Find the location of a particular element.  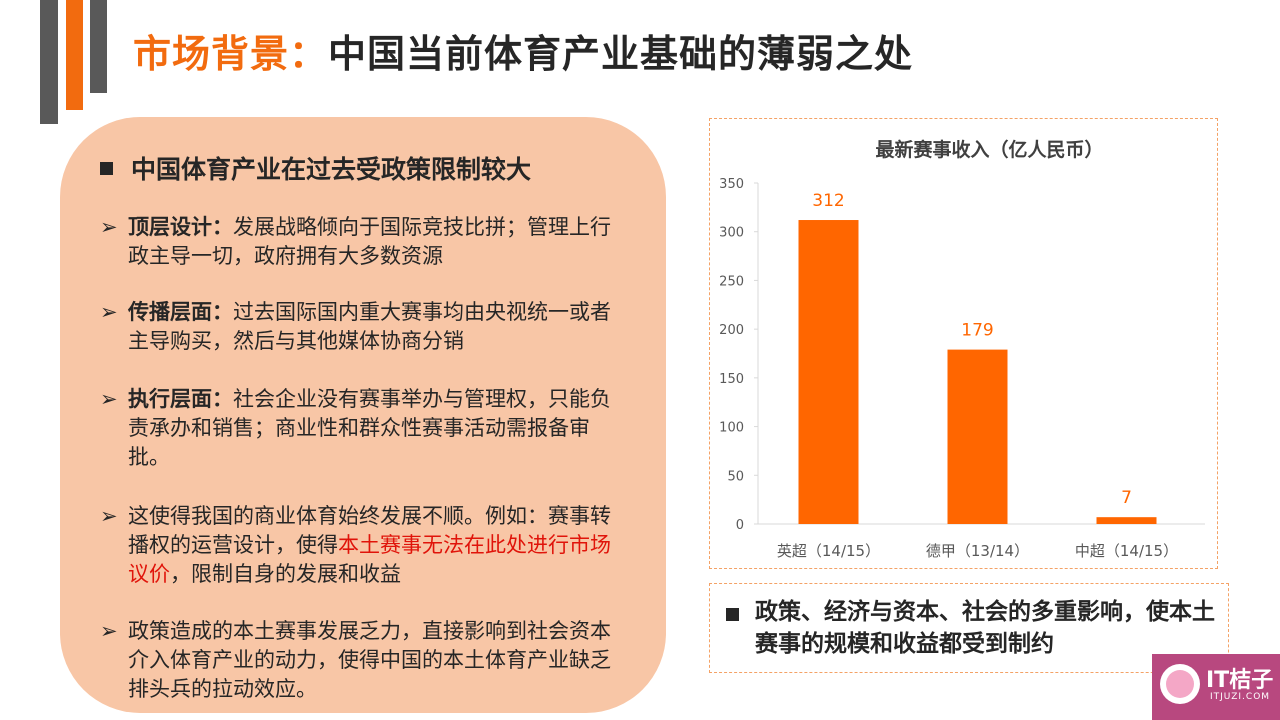

chart-title: 最新赛事收入（亿人民币） is located at coordinates (989, 149).